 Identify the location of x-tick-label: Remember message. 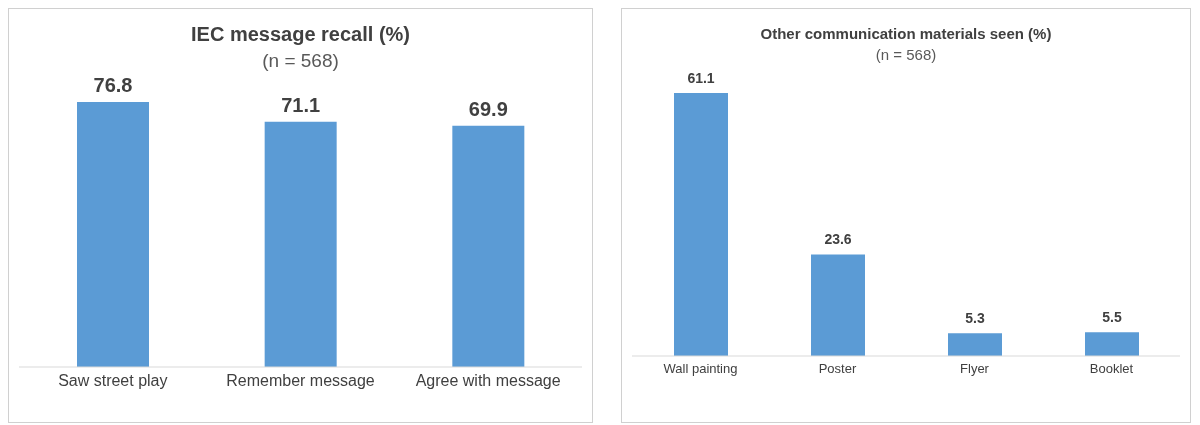
(300, 381).